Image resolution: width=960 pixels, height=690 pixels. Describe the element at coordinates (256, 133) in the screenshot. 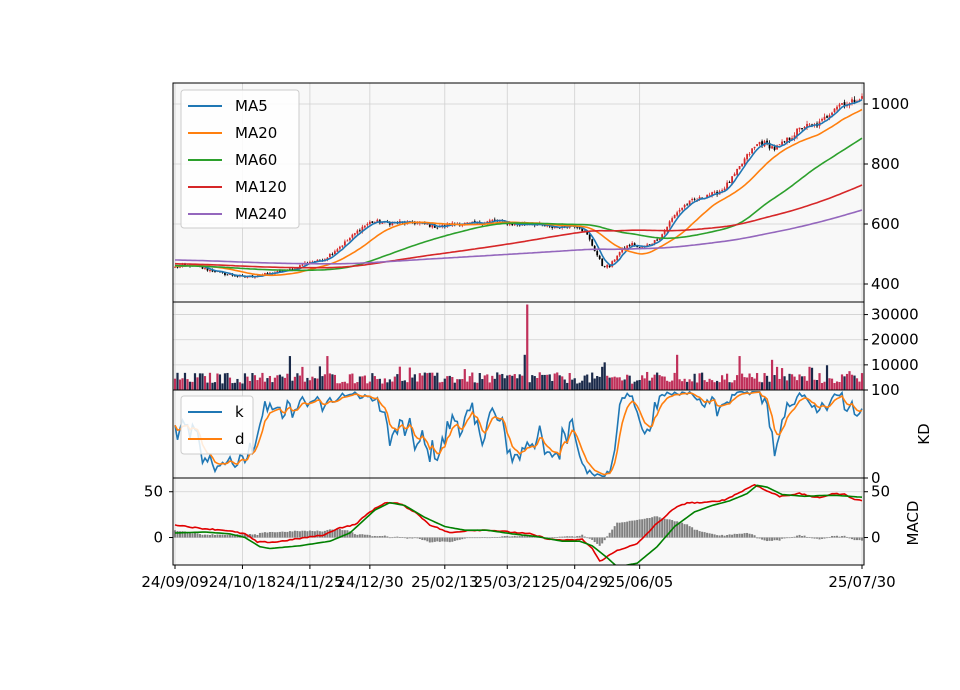

I see `legend-label-ma20: MA20` at that location.